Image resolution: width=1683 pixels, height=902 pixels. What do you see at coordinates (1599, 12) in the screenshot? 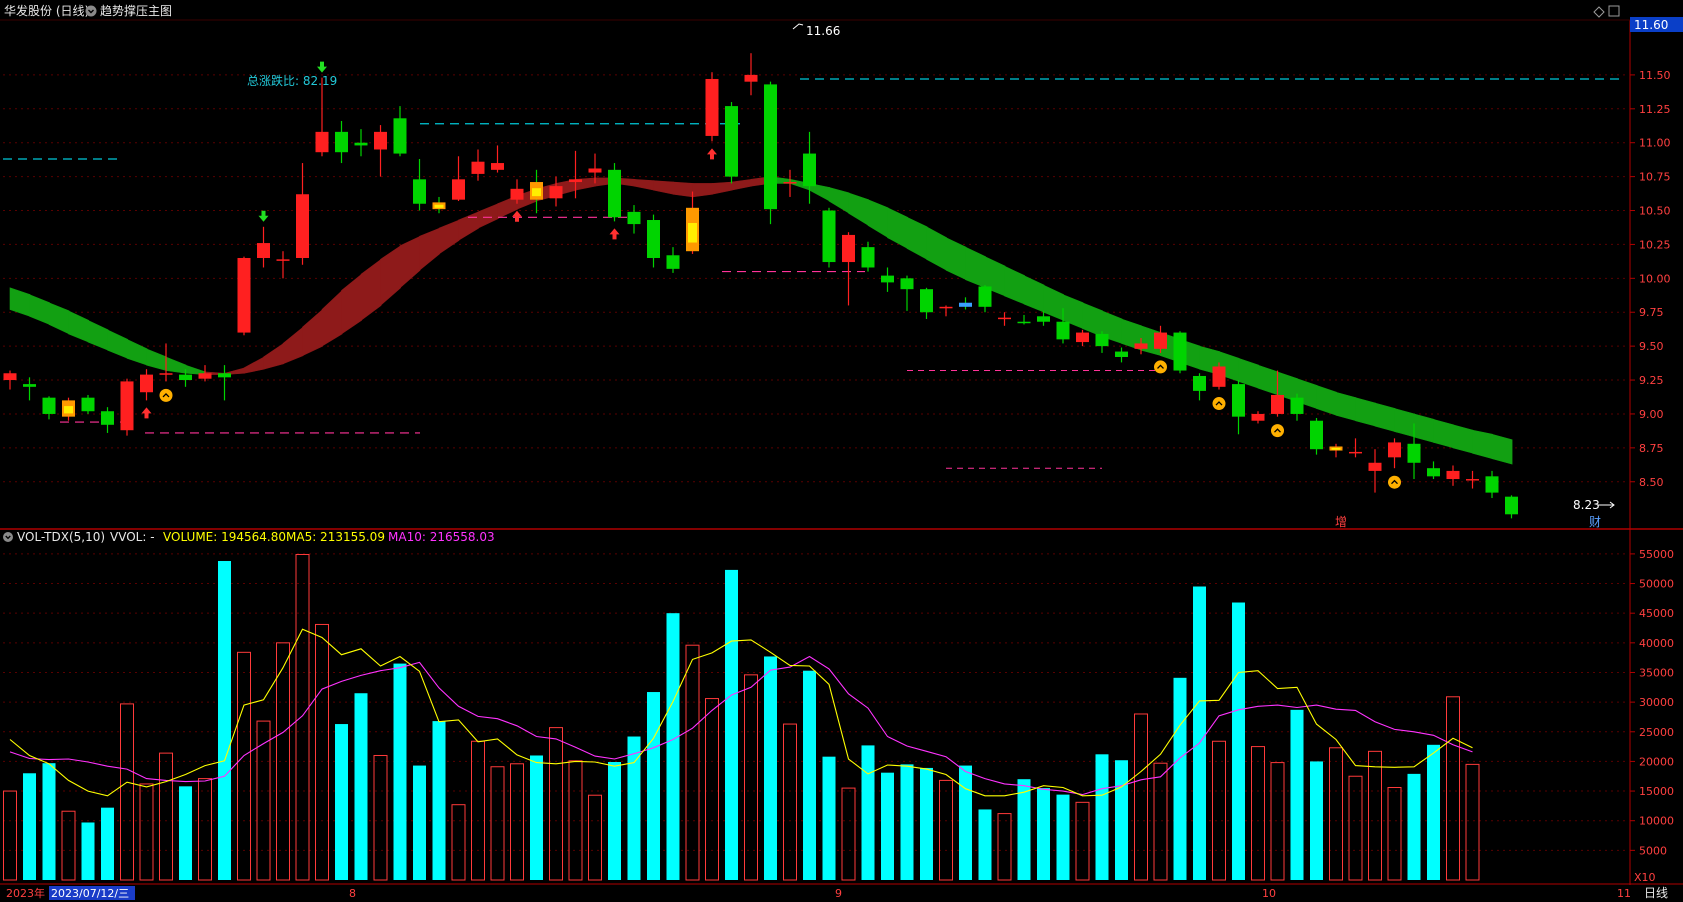
I see `diamond-icon` at bounding box center [1599, 12].